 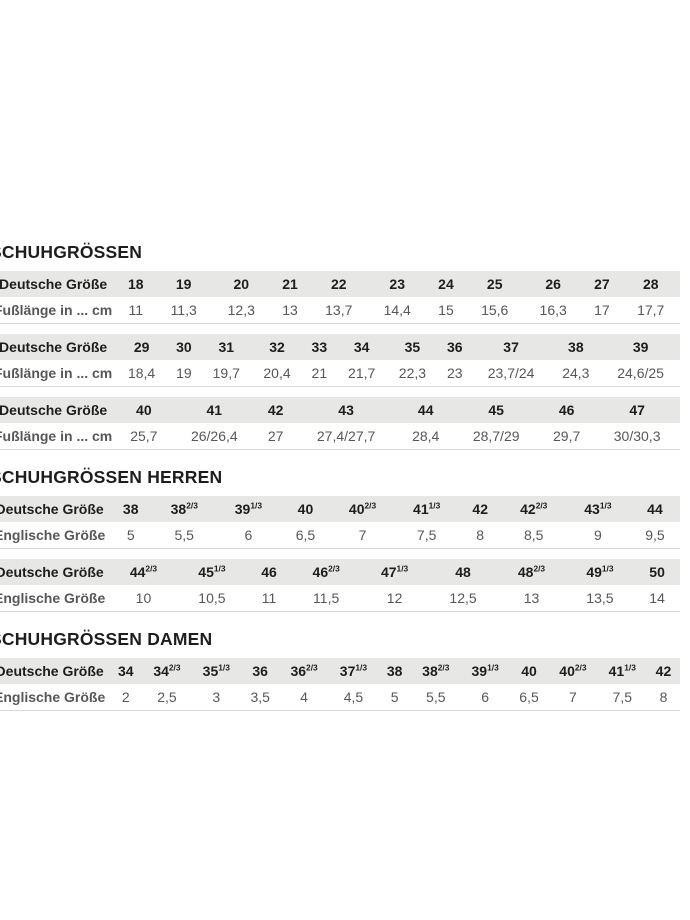 I want to click on size-cell: 35, so click(x=412, y=347).